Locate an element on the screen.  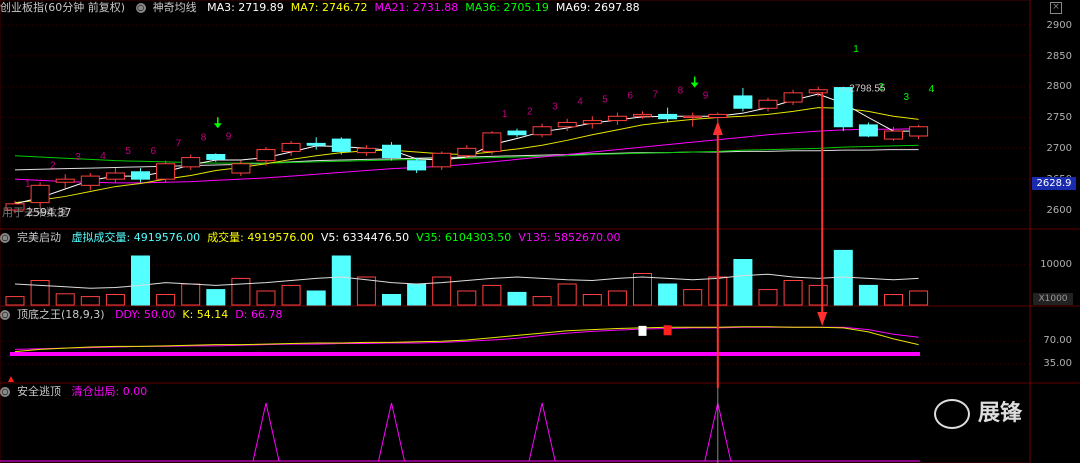
d-line is located at coordinates (466, 338).